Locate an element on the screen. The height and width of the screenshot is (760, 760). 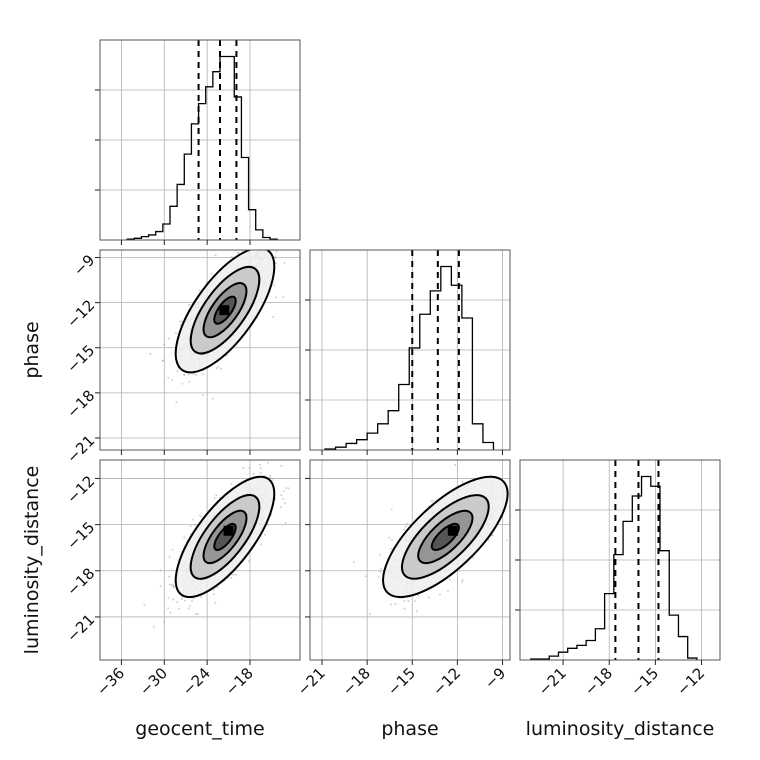
histogram-phase is located at coordinates (409, 357).